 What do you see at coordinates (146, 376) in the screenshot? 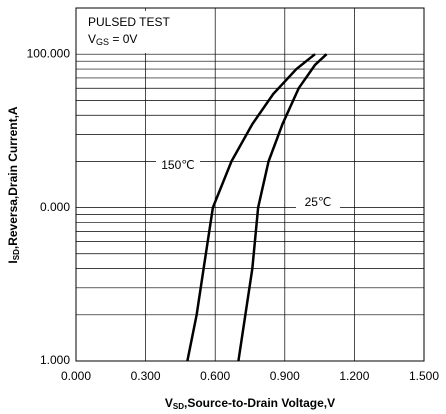
I see `x-tick-label: 0.300` at bounding box center [146, 376].